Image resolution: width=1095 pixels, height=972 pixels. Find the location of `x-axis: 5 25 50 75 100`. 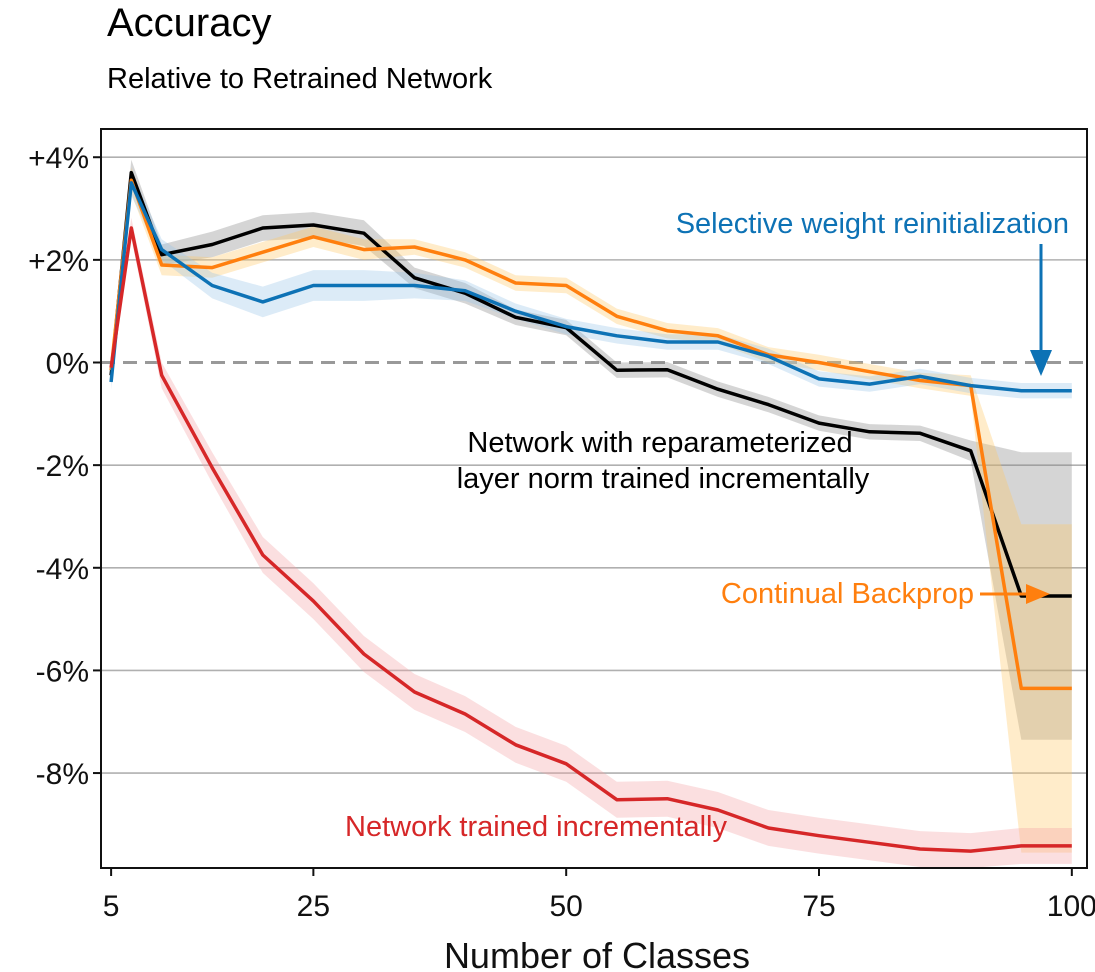

x-axis: 5 25 50 75 100 is located at coordinates (599, 895).